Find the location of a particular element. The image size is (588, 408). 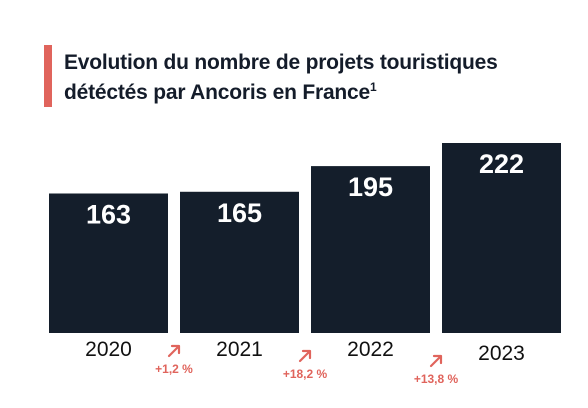

x-tick-label: 2020 is located at coordinates (108, 349).